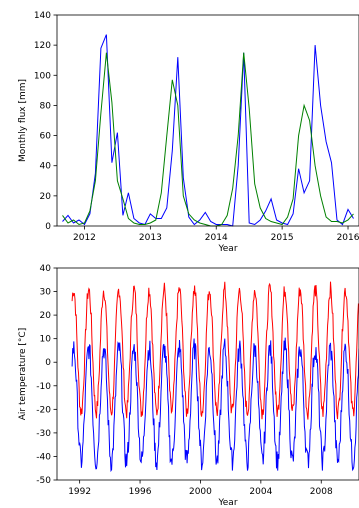 The image size is (359, 508). I want to click on y-tick-label: 100, so click(42, 76).